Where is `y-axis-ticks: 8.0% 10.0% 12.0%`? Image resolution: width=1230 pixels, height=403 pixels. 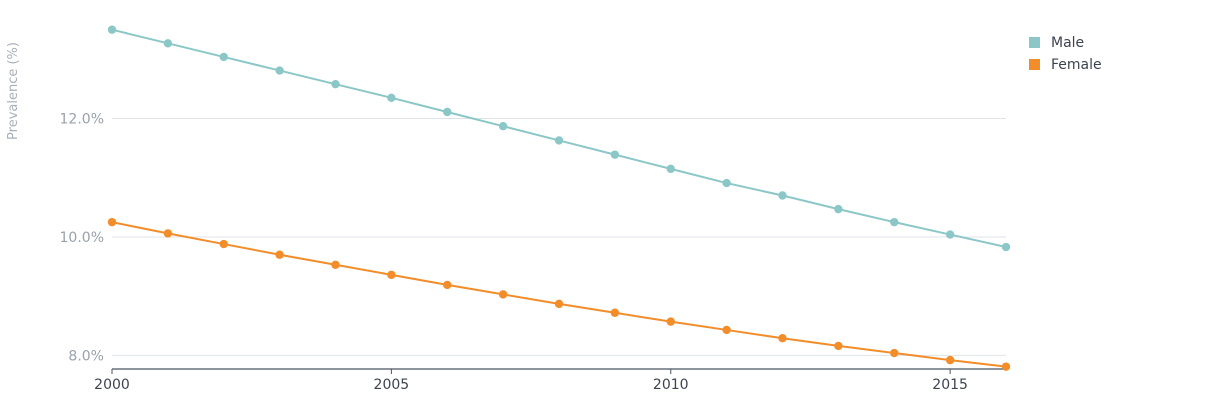
y-axis-ticks: 8.0% 10.0% 12.0% is located at coordinates (82, 238).